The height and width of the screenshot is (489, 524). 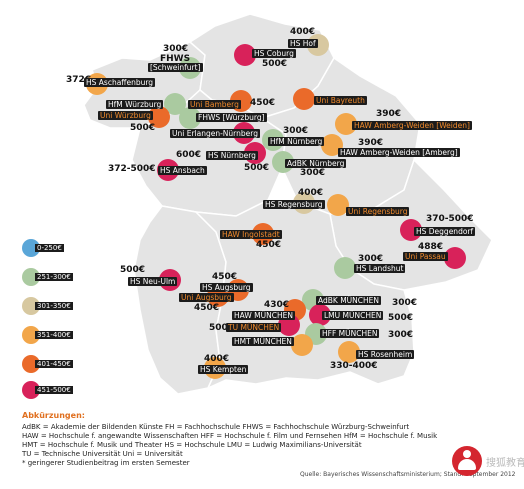 I want to click on institution-label: HfM Nürnberg, so click(x=296, y=141).